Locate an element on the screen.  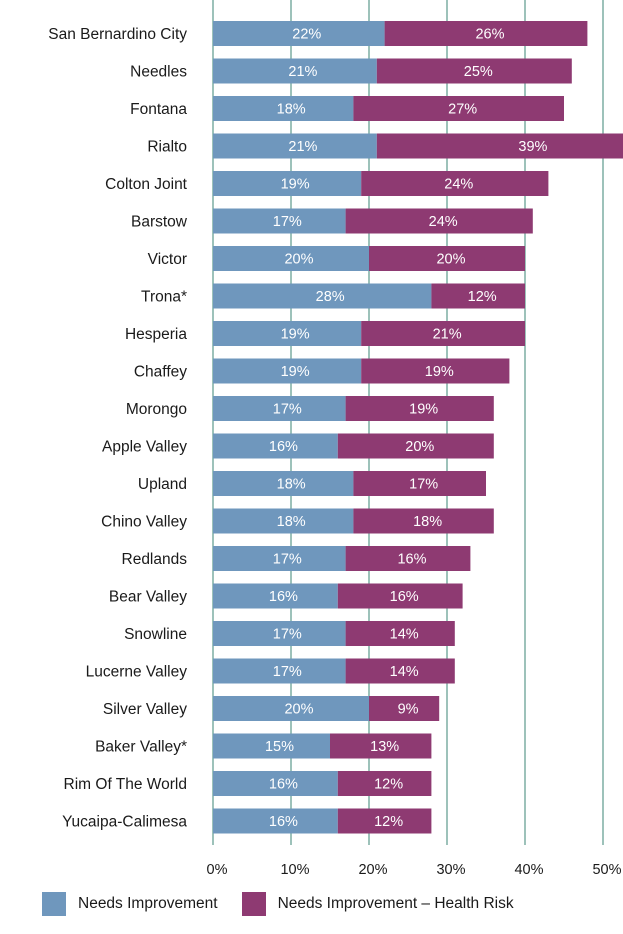
value-label: 15% is located at coordinates (279, 747).